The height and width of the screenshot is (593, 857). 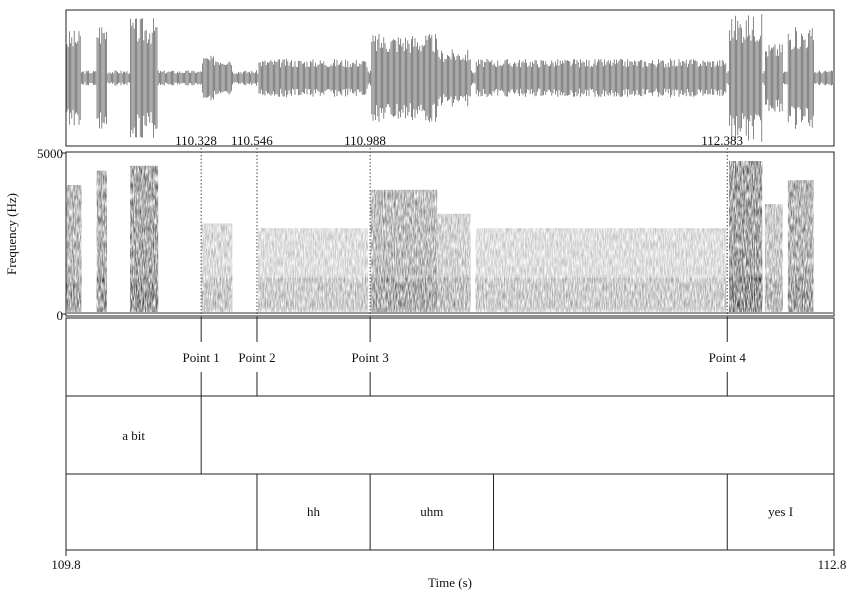 What do you see at coordinates (201, 357) in the screenshot?
I see `point-label-1: Point 1` at bounding box center [201, 357].